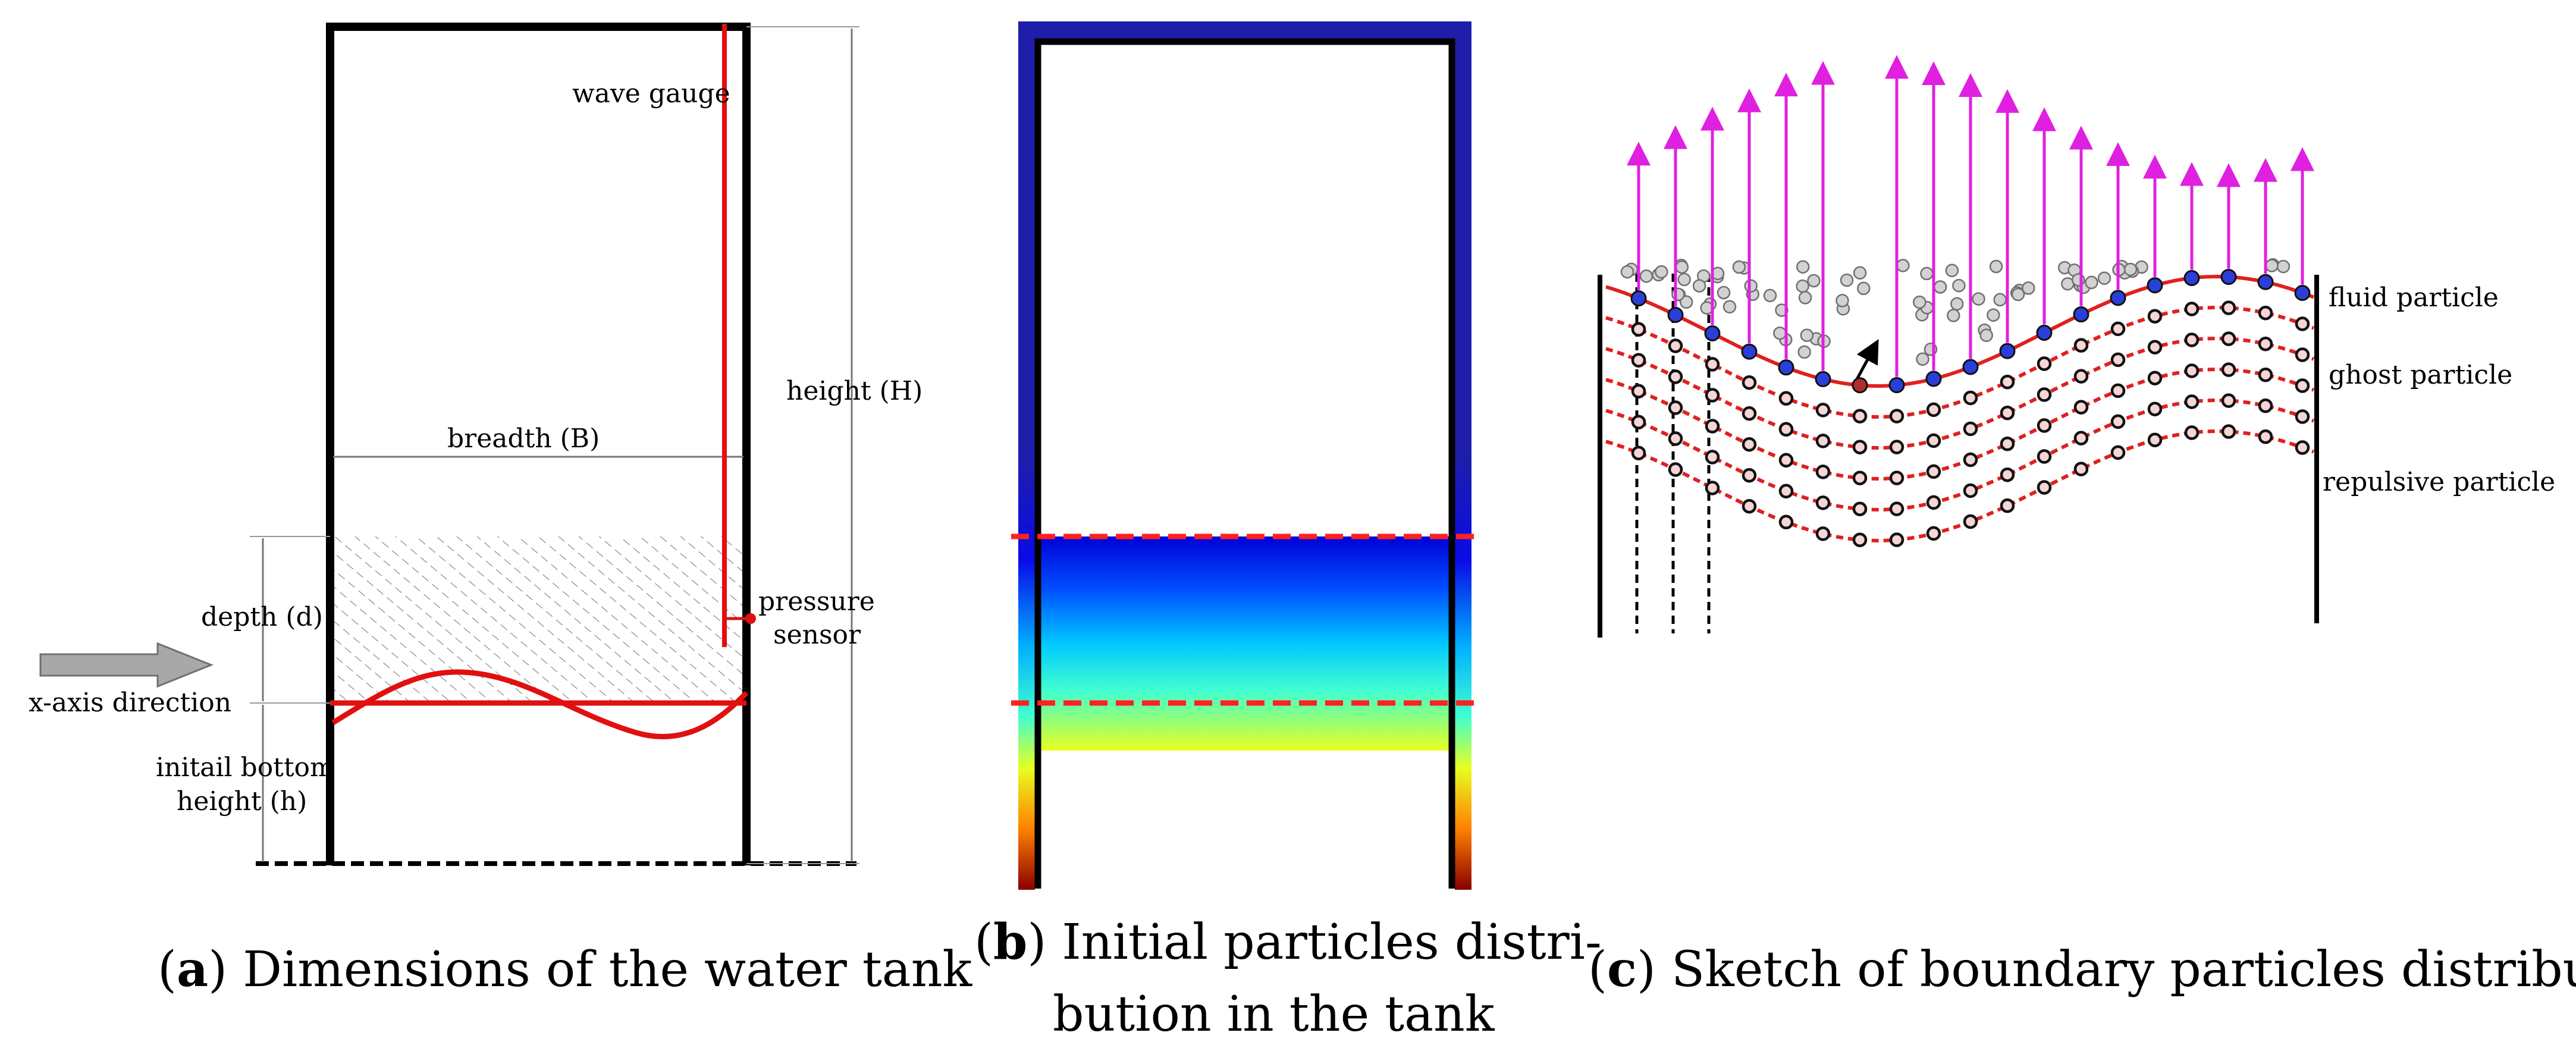 The height and width of the screenshot is (1045, 2576). What do you see at coordinates (1245, 643) in the screenshot?
I see `fluid-gradient` at bounding box center [1245, 643].